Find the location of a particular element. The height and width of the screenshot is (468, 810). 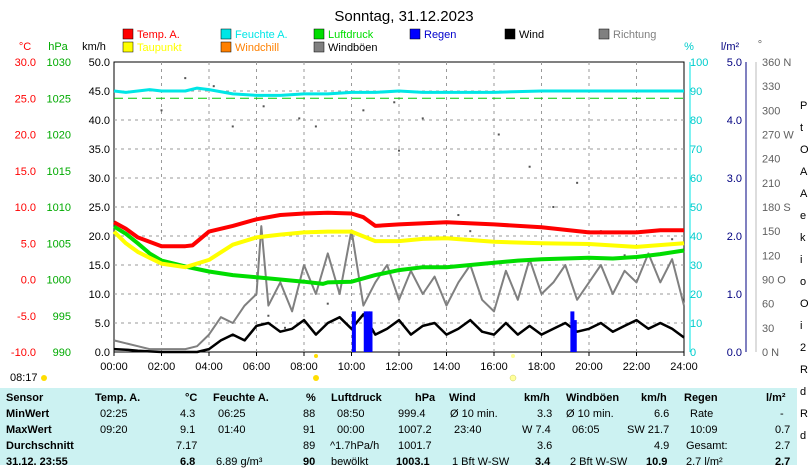

sunrise-marker is located at coordinates (44, 378).